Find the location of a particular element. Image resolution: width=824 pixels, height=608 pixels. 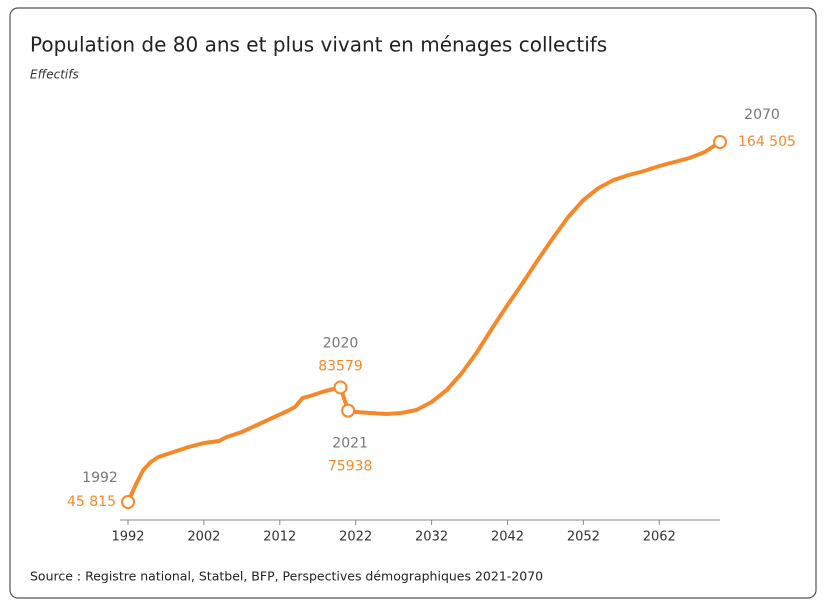

x-tick-label: 1992 is located at coordinates (127, 537).